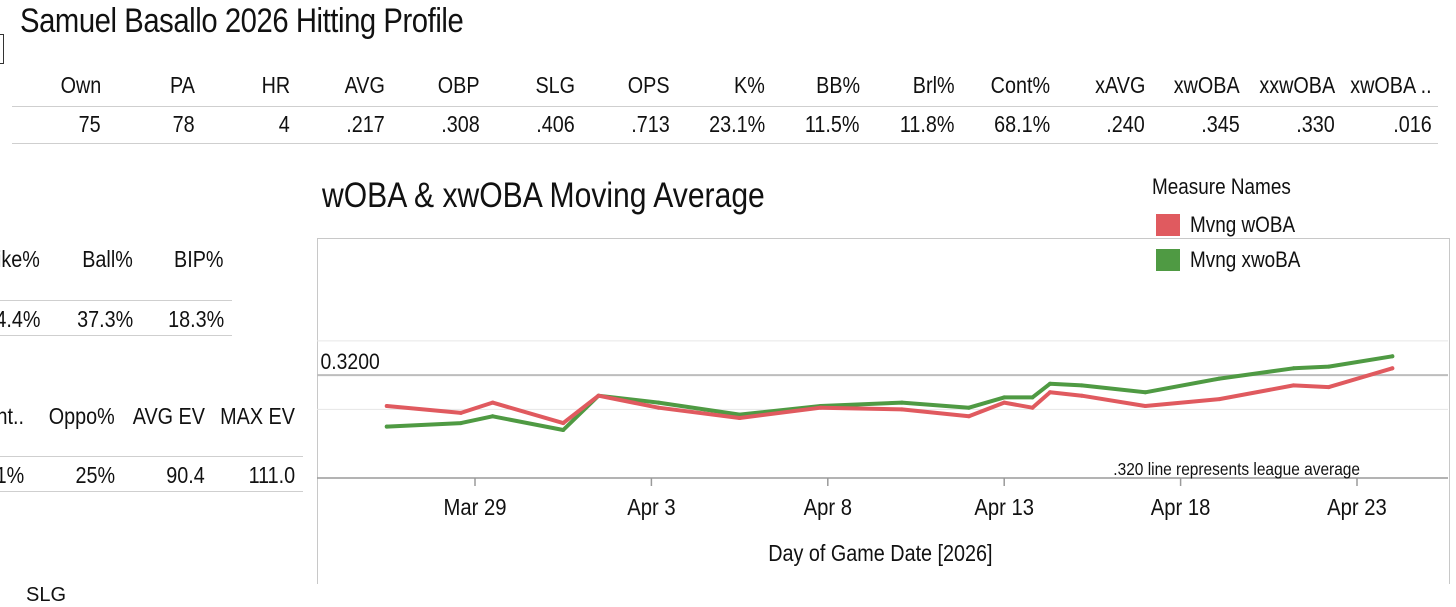  Describe the element at coordinates (2, 49) in the screenshot. I see `panel-corner-mark` at that location.